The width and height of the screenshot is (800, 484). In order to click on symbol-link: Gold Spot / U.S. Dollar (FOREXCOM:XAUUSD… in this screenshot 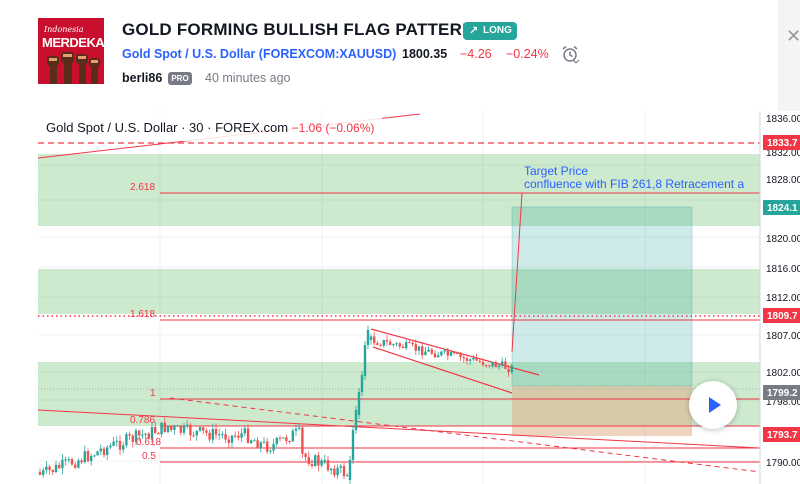, I will do `click(259, 54)`.